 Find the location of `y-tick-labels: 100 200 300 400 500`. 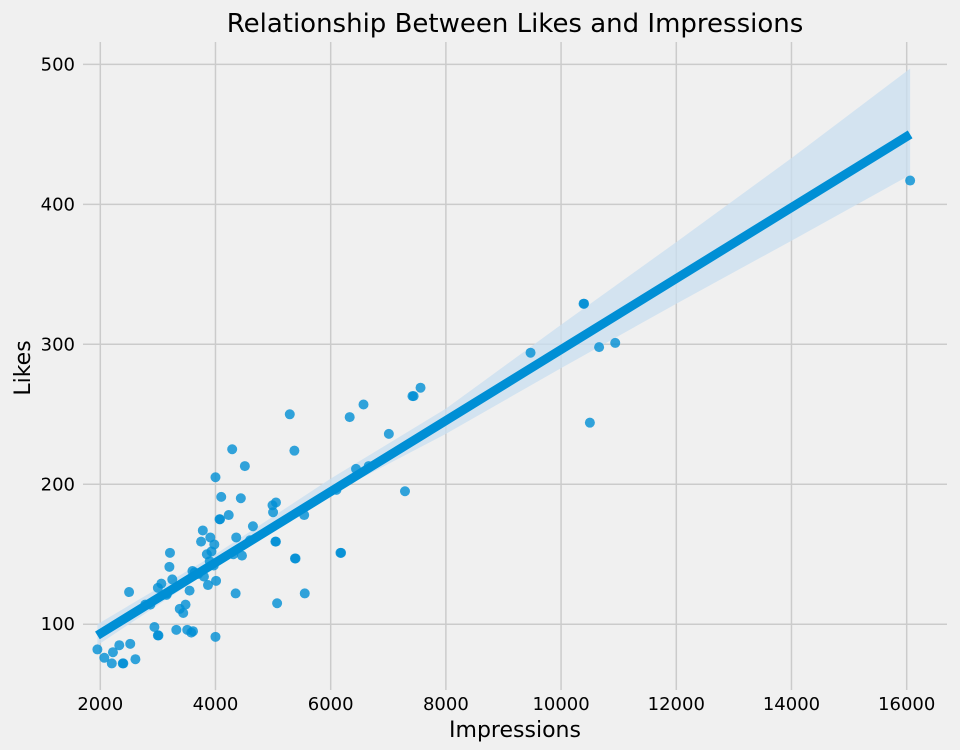

y-tick-labels: 100 200 300 400 500 is located at coordinates (58, 344).